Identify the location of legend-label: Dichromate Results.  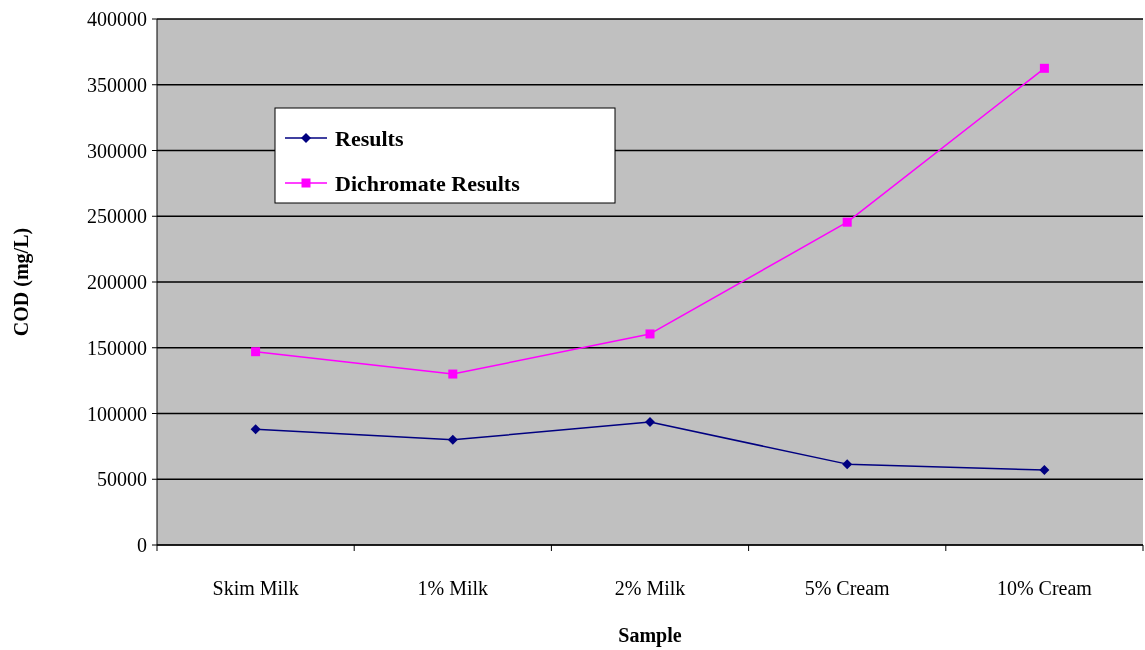
(428, 183).